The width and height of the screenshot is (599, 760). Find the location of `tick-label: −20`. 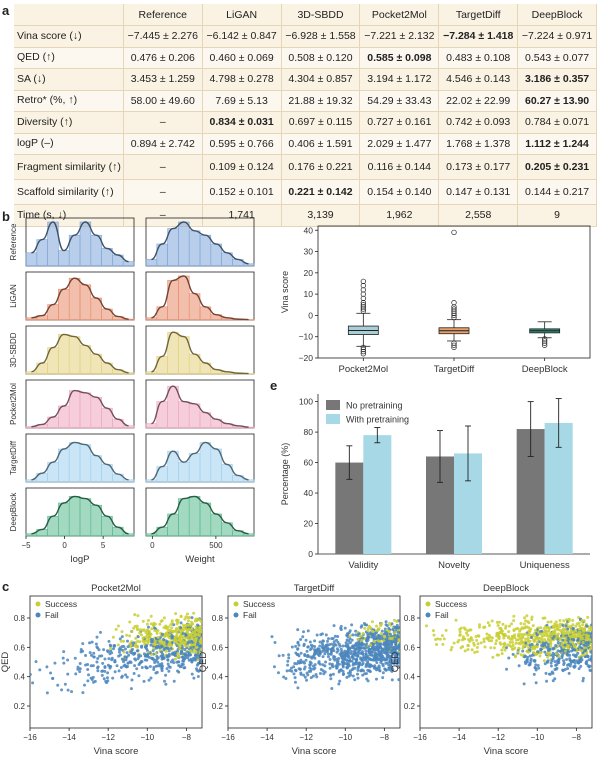

tick-label: −20 is located at coordinates (306, 358).